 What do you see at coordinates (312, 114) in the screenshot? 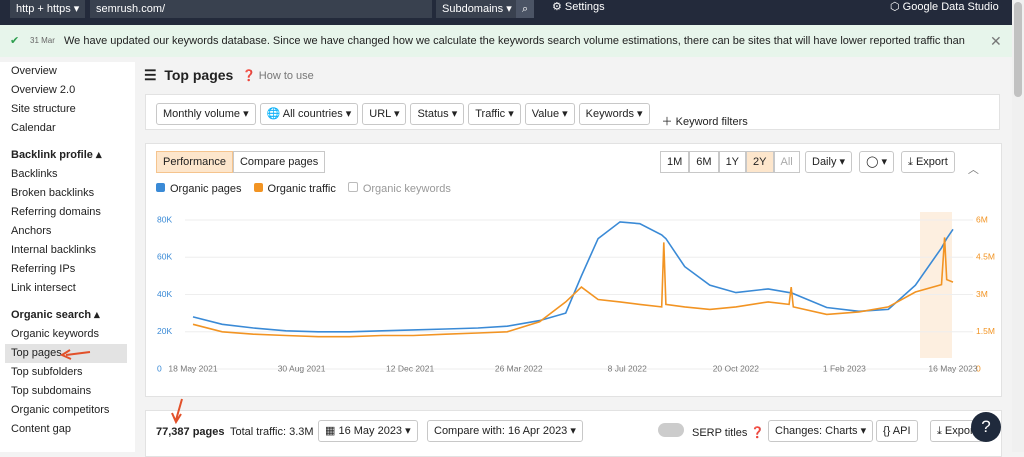
I see `filter-label: All countries` at bounding box center [312, 114].